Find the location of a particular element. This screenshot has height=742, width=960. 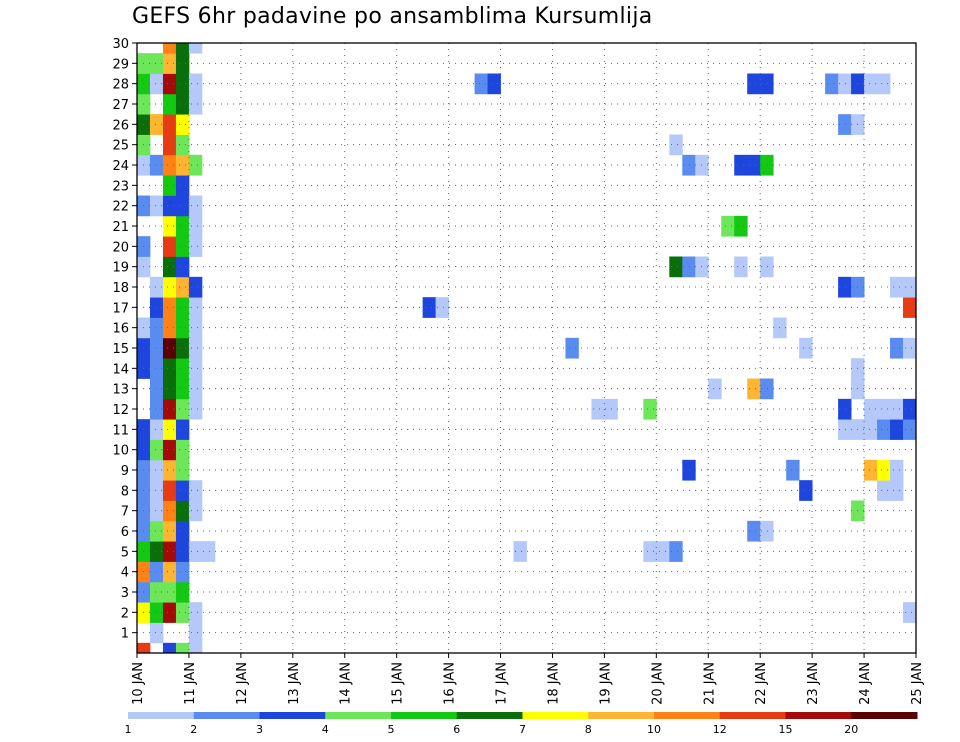

y-tick-label: 8 is located at coordinates (125, 491).